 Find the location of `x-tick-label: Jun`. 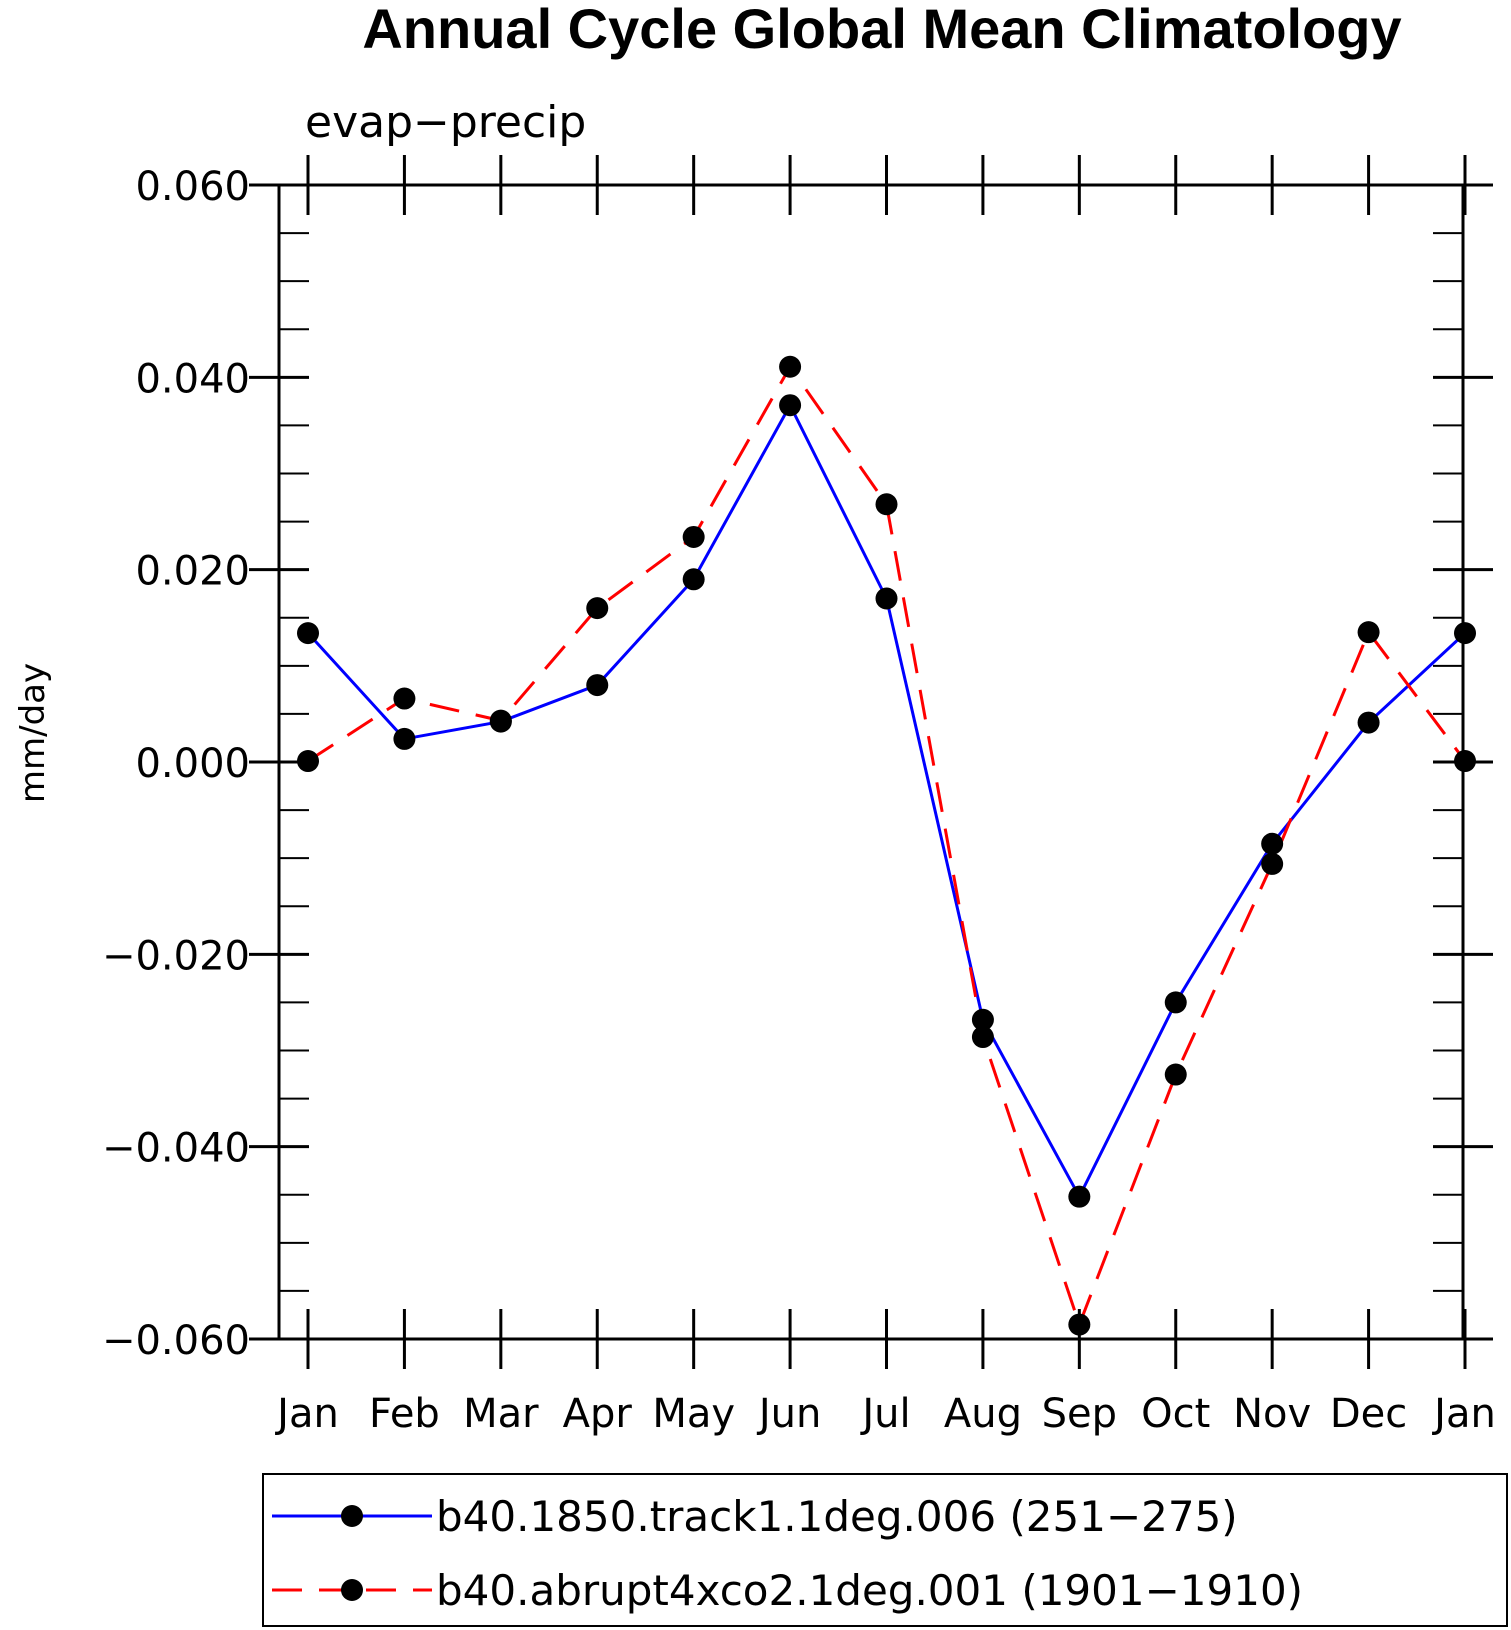

x-tick-label: Jun is located at coordinates (789, 1414).